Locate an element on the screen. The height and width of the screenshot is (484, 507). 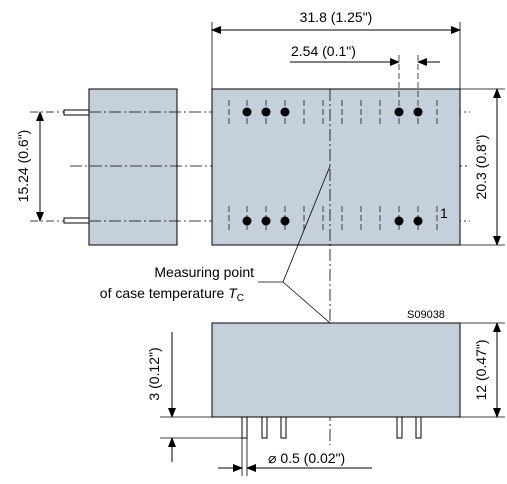
temp-symbol: T is located at coordinates (233, 293).